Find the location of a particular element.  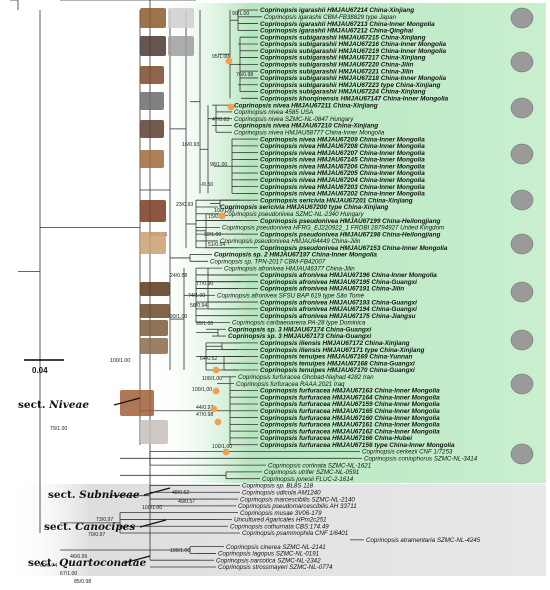

tip-label: Coprinopsis utrifer SZMC-NL-0591 is located at coordinates (311, 472).